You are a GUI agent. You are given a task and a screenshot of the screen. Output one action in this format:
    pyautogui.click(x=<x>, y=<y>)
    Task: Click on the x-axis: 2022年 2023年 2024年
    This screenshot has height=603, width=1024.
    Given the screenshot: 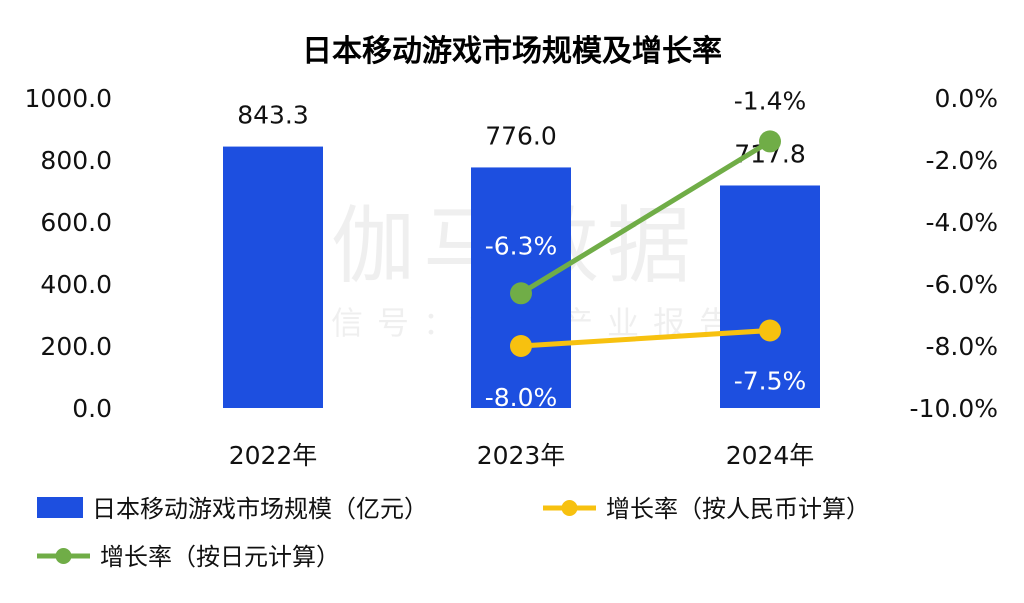 What is the action you would take?
    pyautogui.click(x=522, y=455)
    